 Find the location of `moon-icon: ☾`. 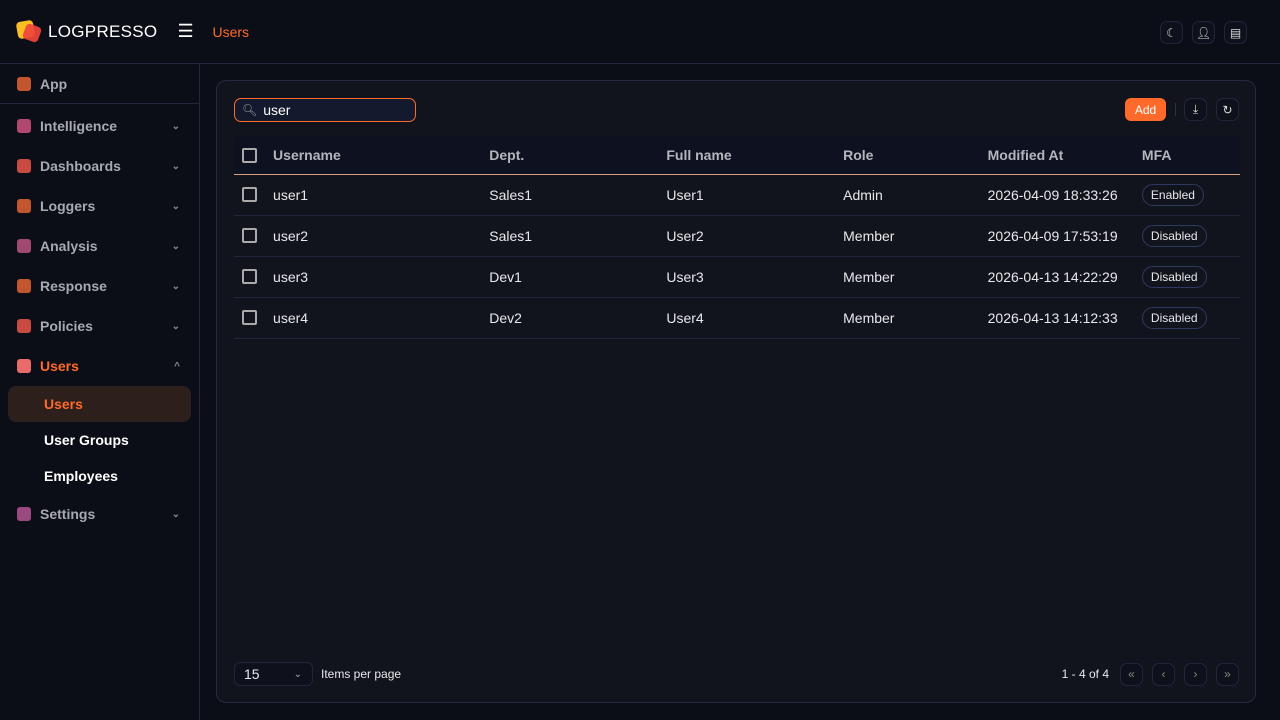

moon-icon: ☾ is located at coordinates (1171, 32).